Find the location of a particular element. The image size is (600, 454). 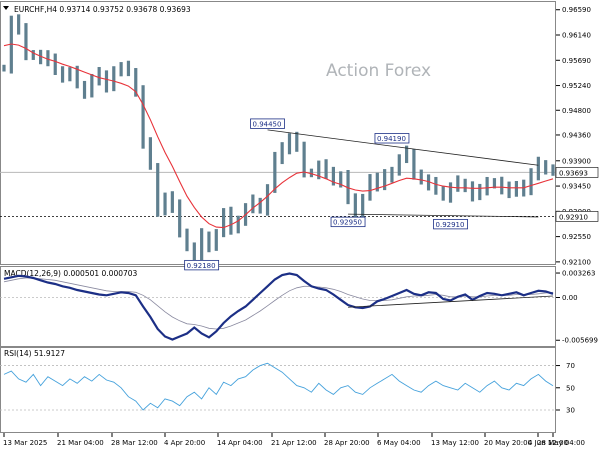

rsi-grid is located at coordinates (277, 388).